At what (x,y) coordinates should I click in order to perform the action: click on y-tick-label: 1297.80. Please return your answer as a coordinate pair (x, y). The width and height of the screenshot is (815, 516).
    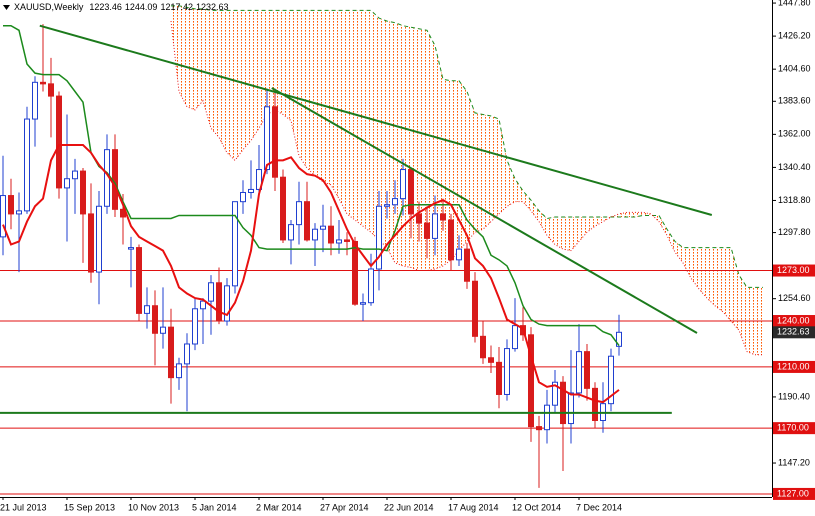
    Looking at the image, I should click on (794, 232).